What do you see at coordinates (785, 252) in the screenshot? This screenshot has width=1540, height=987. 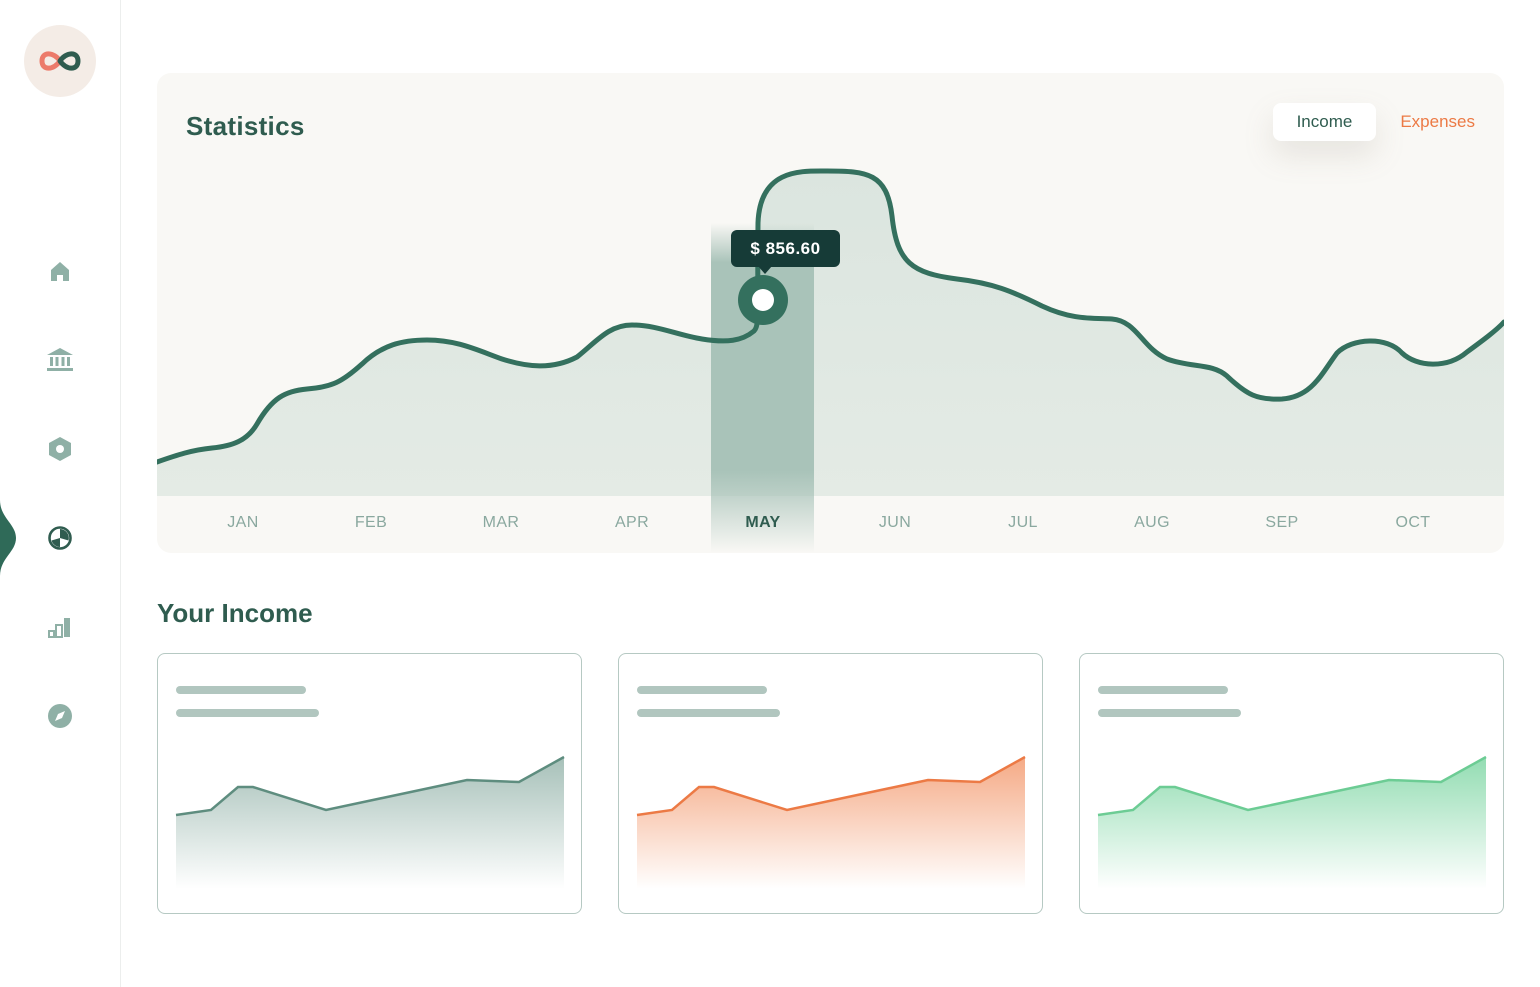 I see `value-tooltip: $ 856.60` at bounding box center [785, 252].